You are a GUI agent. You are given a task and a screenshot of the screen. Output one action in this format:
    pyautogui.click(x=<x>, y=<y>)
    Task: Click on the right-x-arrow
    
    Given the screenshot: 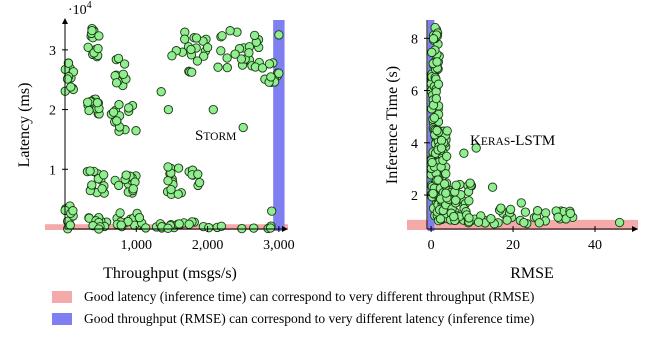 What is the action you would take?
    pyautogui.click(x=635, y=229)
    